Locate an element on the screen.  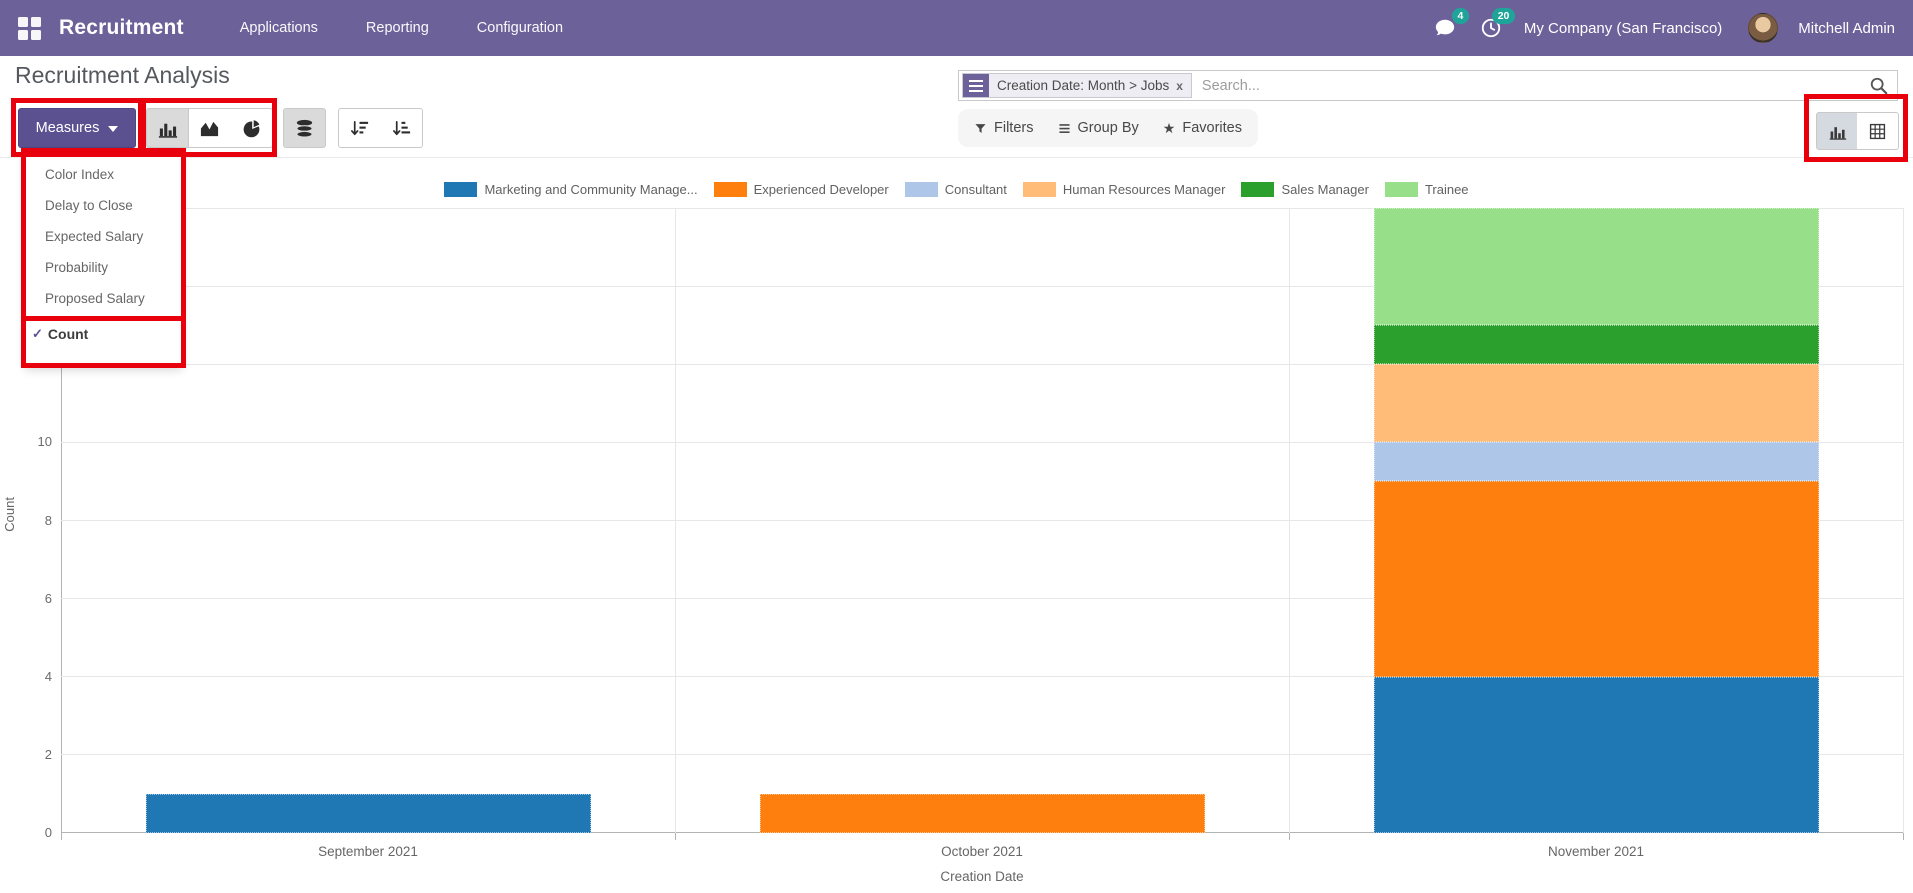
x-axis-title: Creation Date is located at coordinates (982, 876).